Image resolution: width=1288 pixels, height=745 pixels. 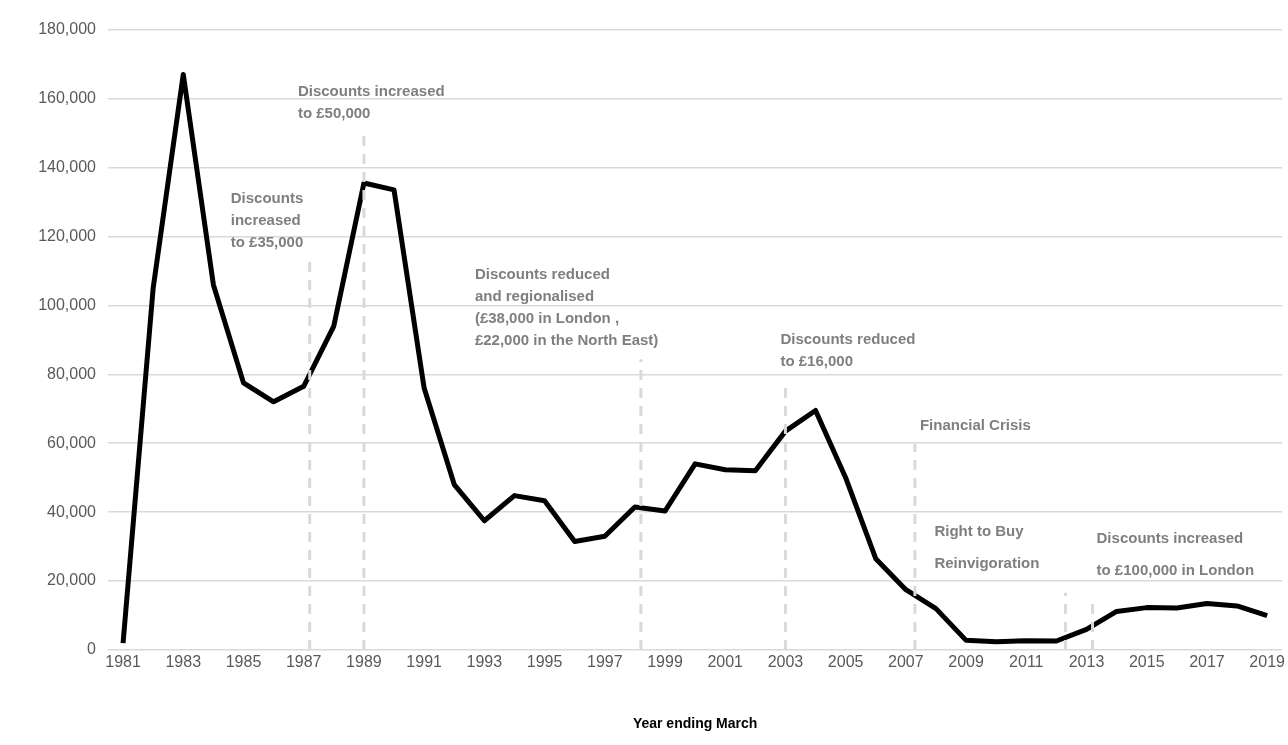 What do you see at coordinates (544, 662) in the screenshot?
I see `x-tick-label: 1995` at bounding box center [544, 662].